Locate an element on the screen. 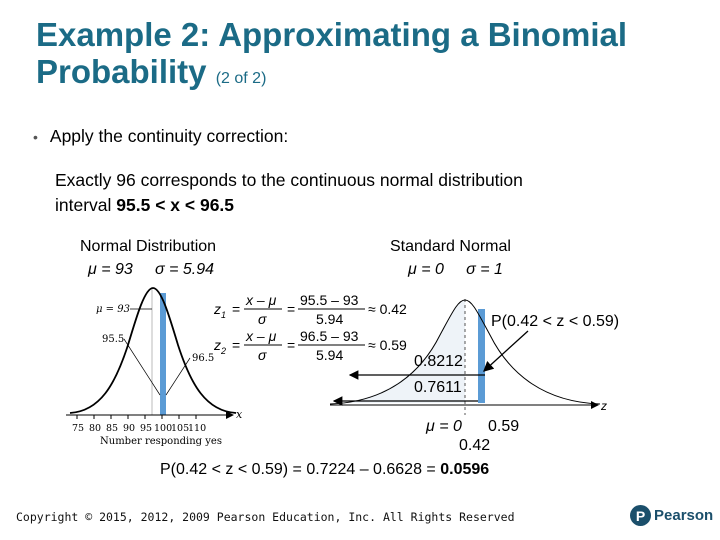 This screenshot has height=540, width=720. pearson-logo: P Pearson is located at coordinates (671, 515).